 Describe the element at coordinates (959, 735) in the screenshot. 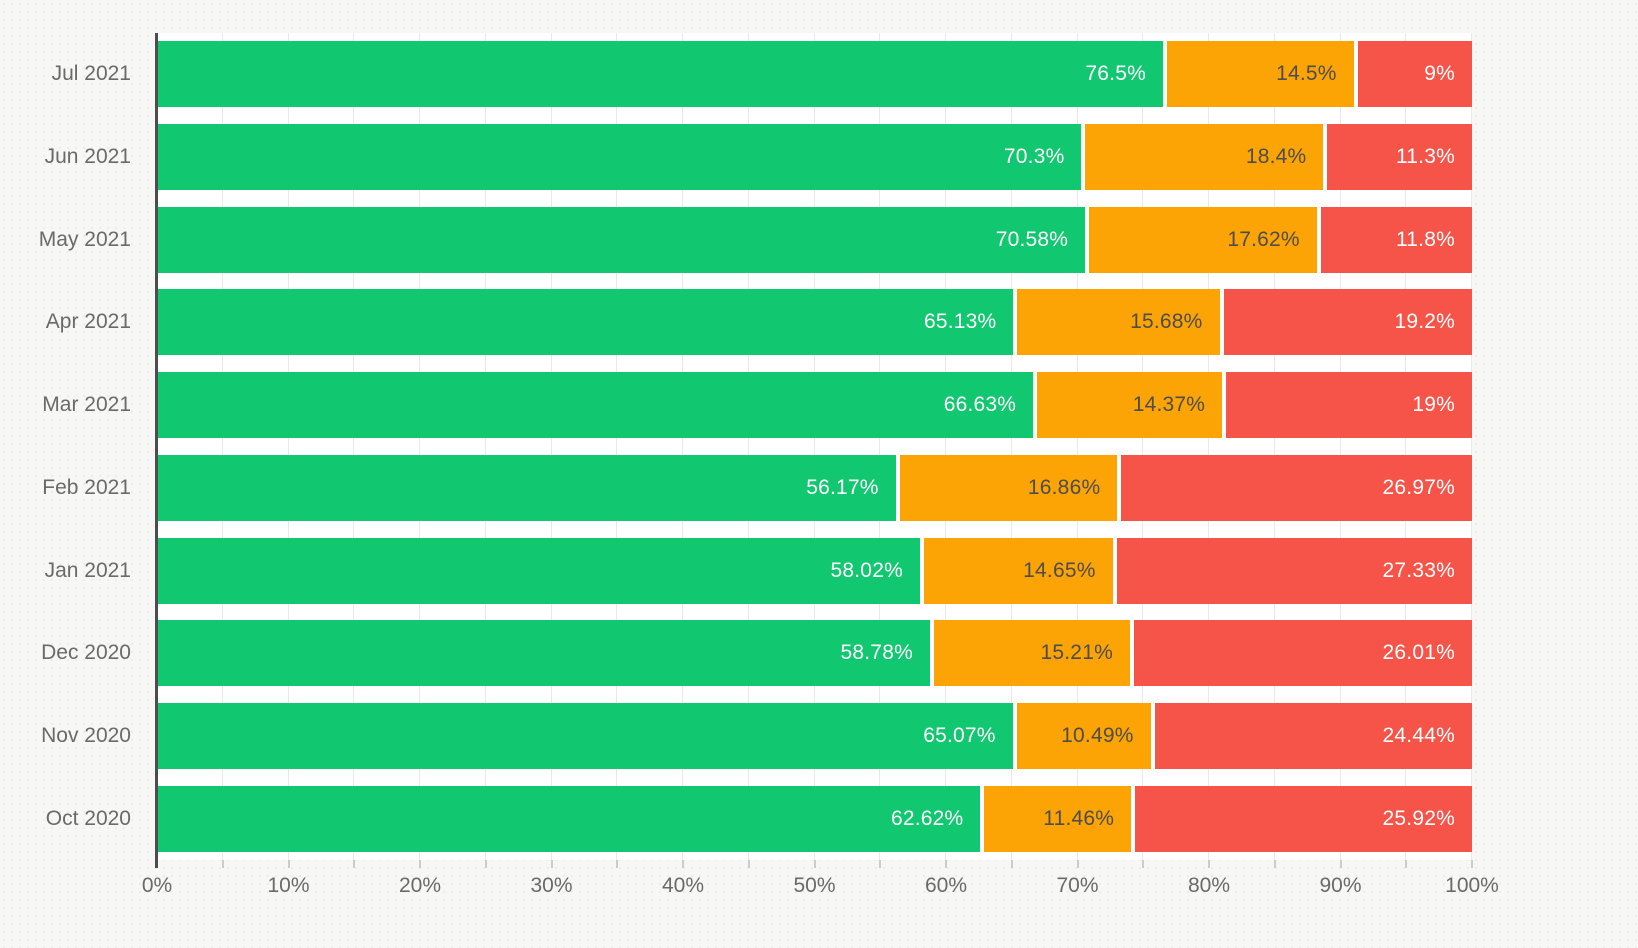

I see `bar-segment-label: 65.07%` at that location.